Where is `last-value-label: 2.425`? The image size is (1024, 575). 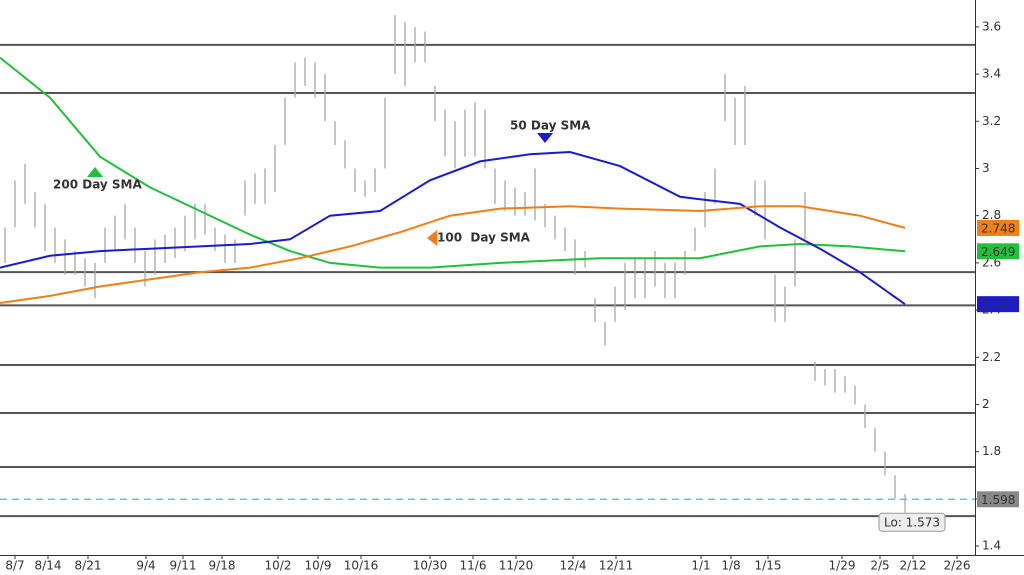
last-value-label: 2.425 is located at coordinates (998, 305).